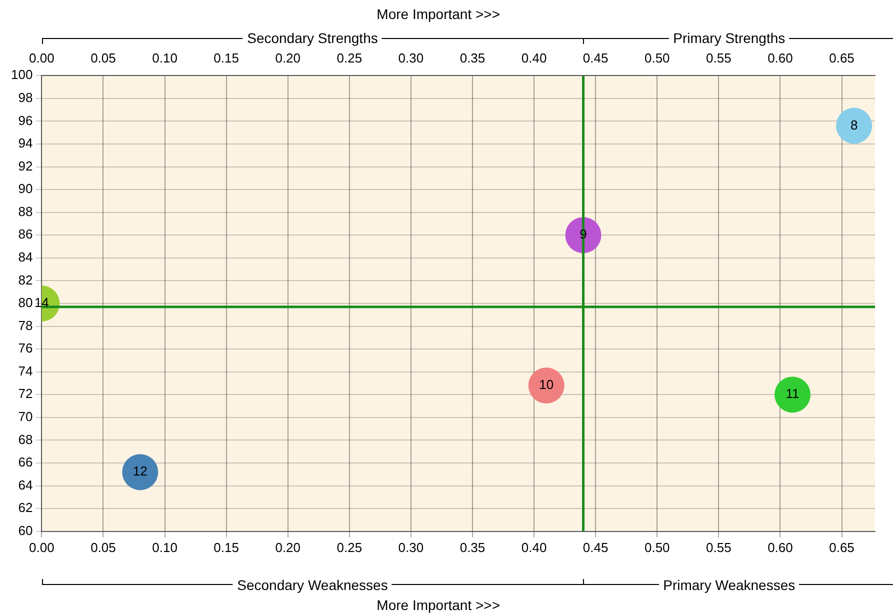  Describe the element at coordinates (25, 416) in the screenshot. I see `y-tick-label: 70` at that location.